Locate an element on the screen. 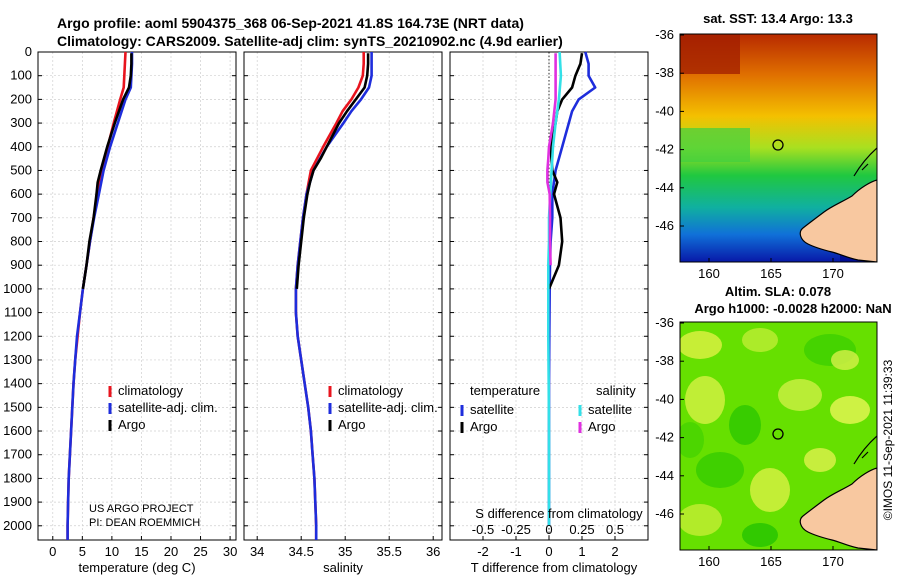  sst-green-patch is located at coordinates (715, 145).